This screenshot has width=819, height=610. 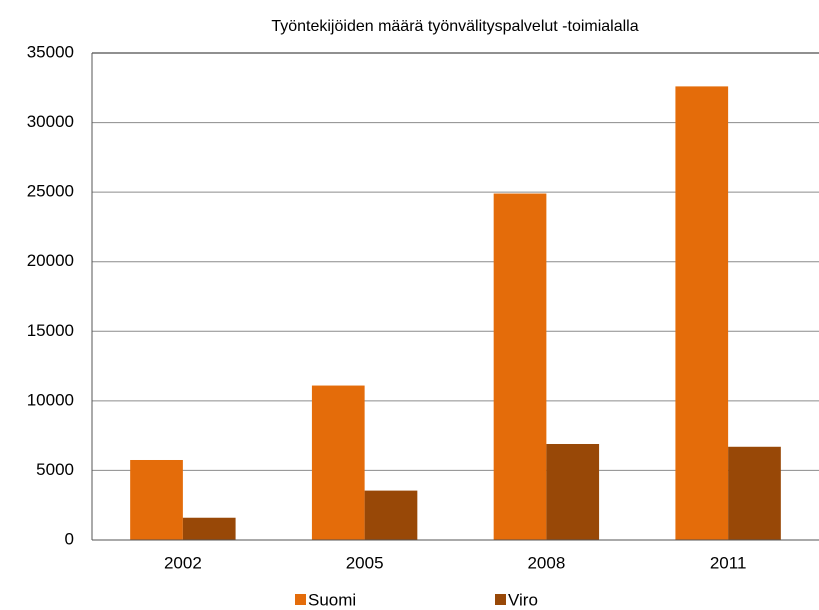 What do you see at coordinates (69, 538) in the screenshot?
I see `y-tick-label: 0` at bounding box center [69, 538].